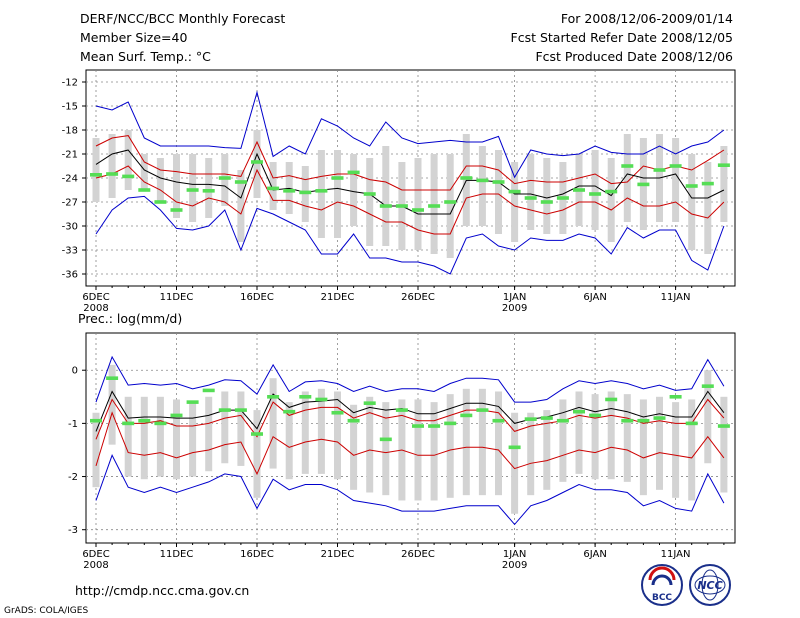 The image size is (800, 618). What do you see at coordinates (410, 411) in the screenshot?
I see `series-line-mean` at bounding box center [410, 411].